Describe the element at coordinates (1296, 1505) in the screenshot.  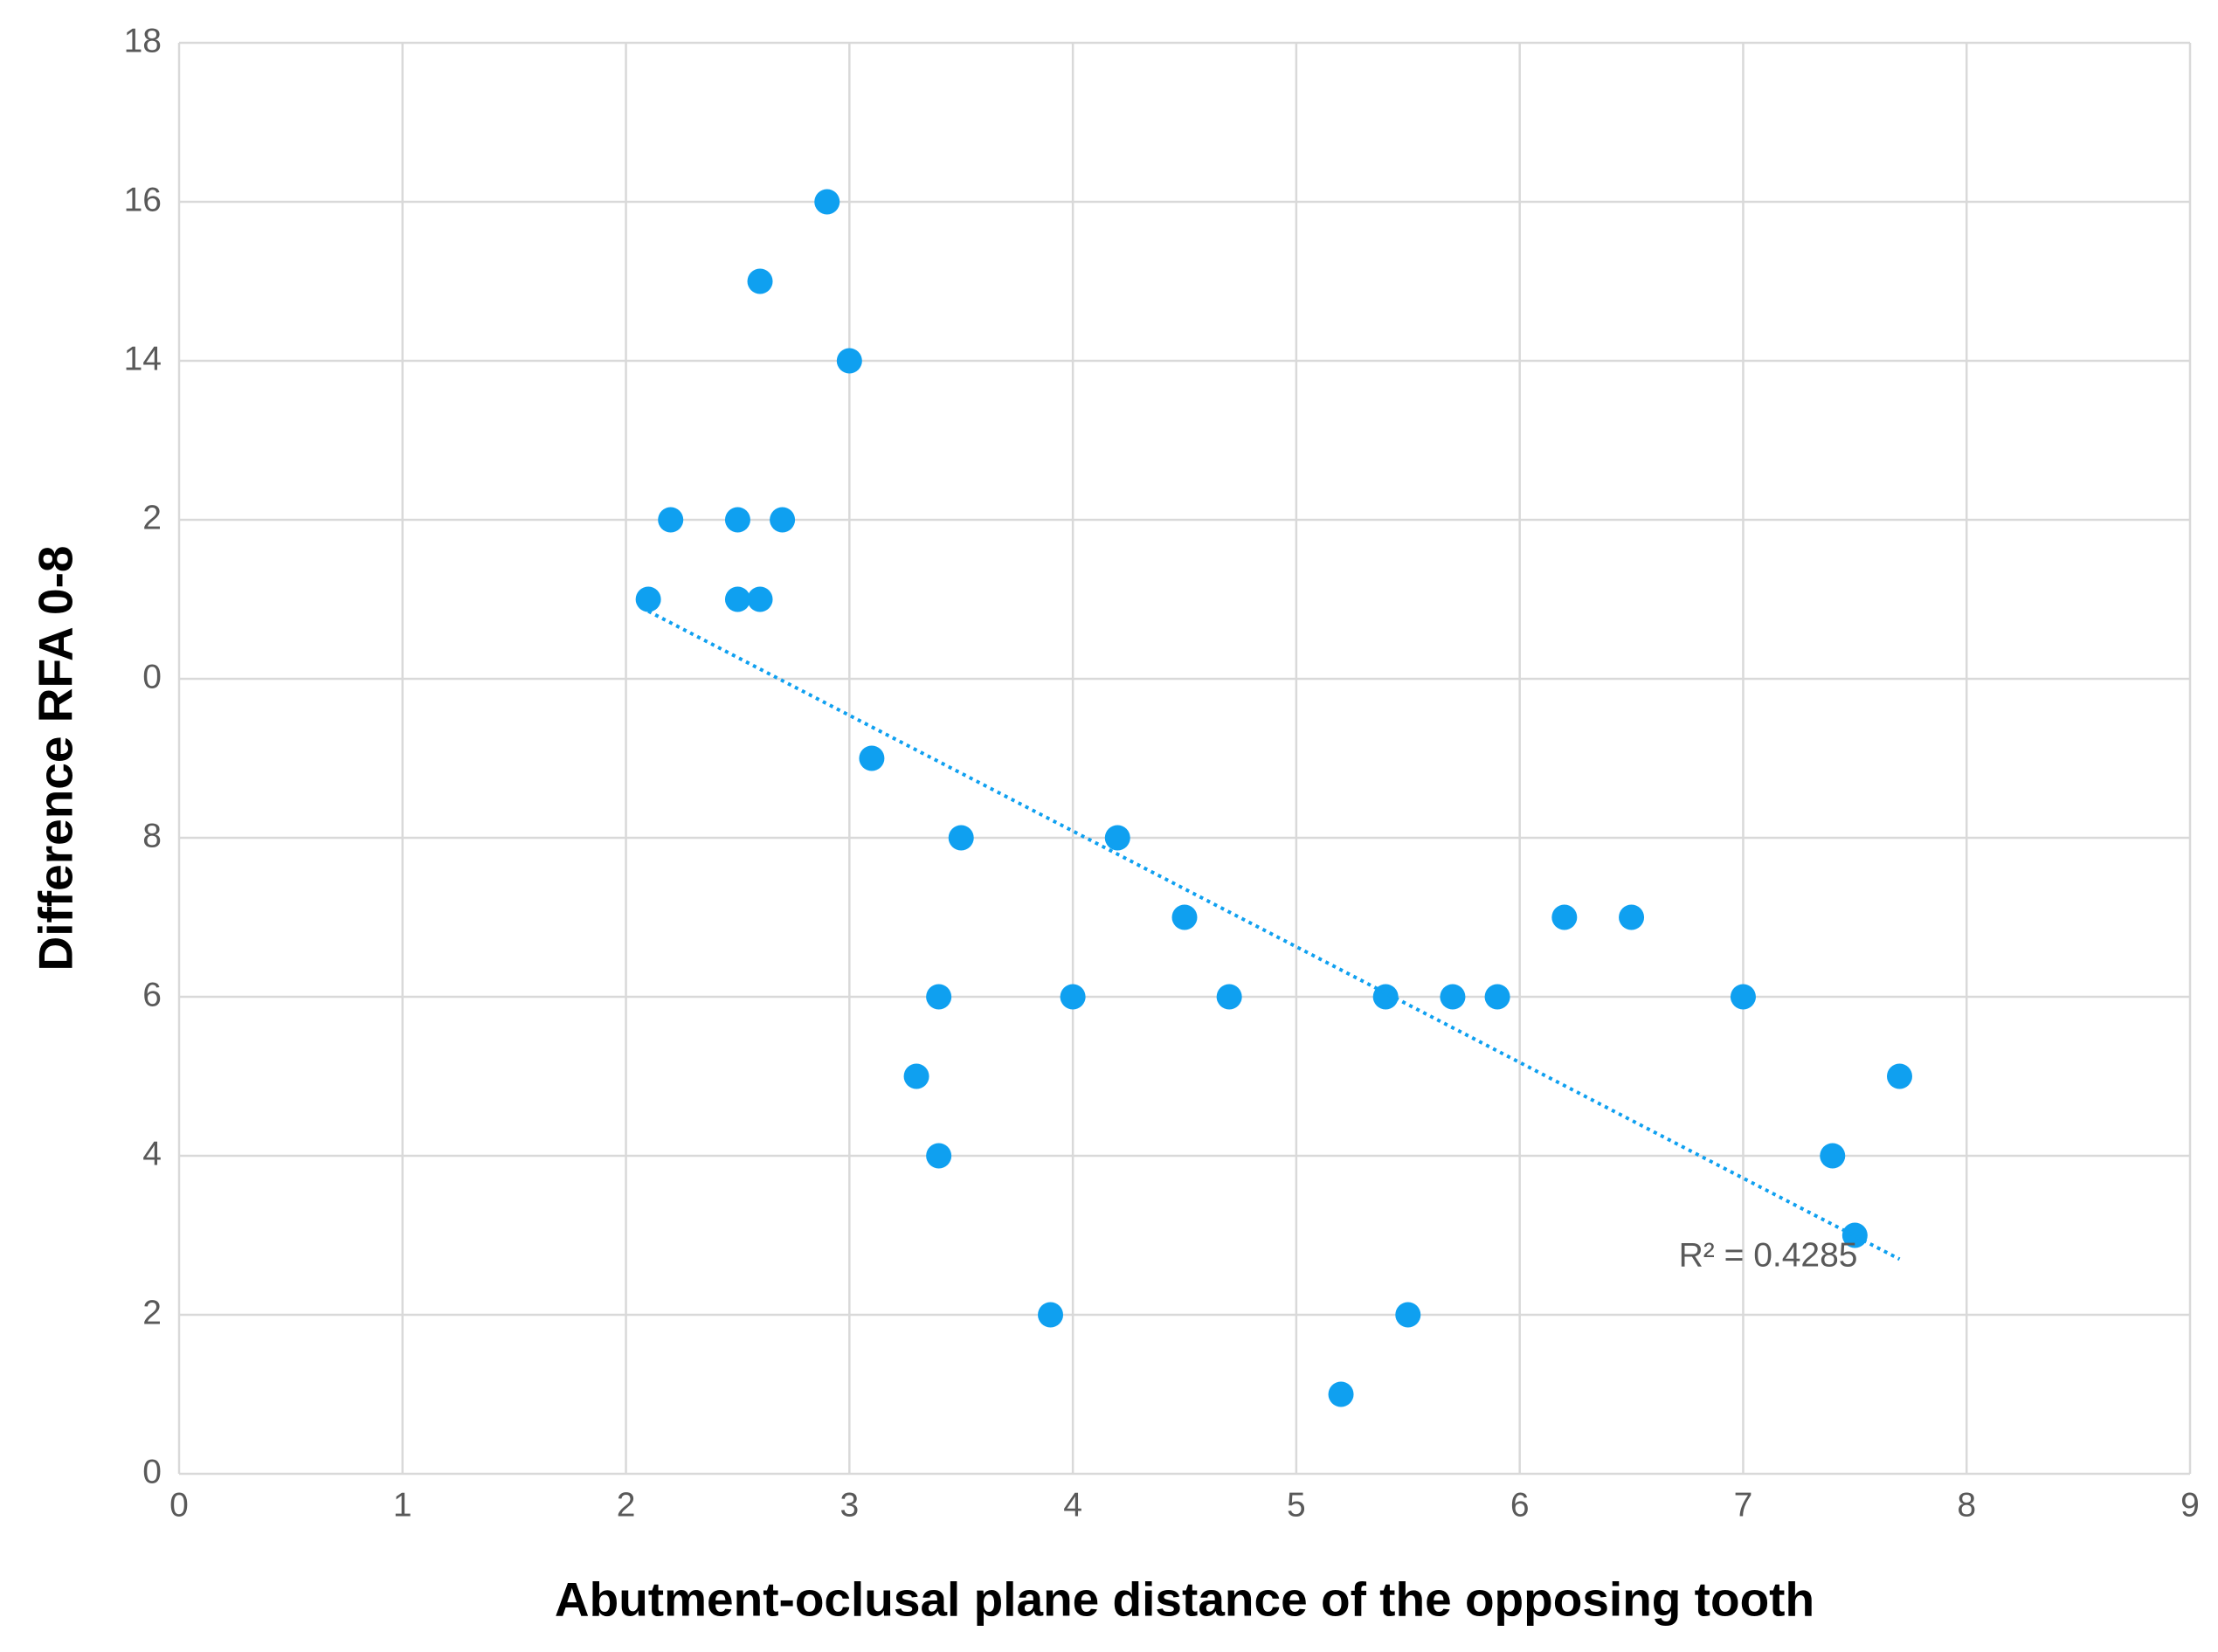
I see `x-tick-label: 5` at that location.